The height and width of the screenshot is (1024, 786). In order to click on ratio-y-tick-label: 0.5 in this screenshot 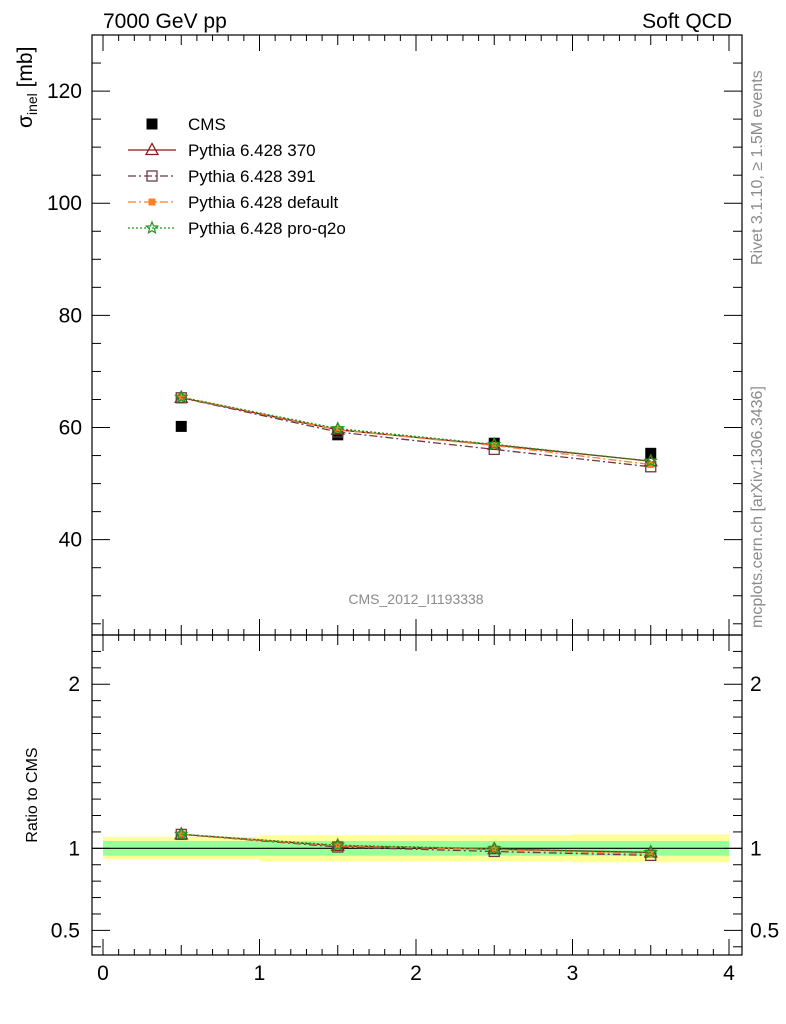, I will do `click(65, 930)`.